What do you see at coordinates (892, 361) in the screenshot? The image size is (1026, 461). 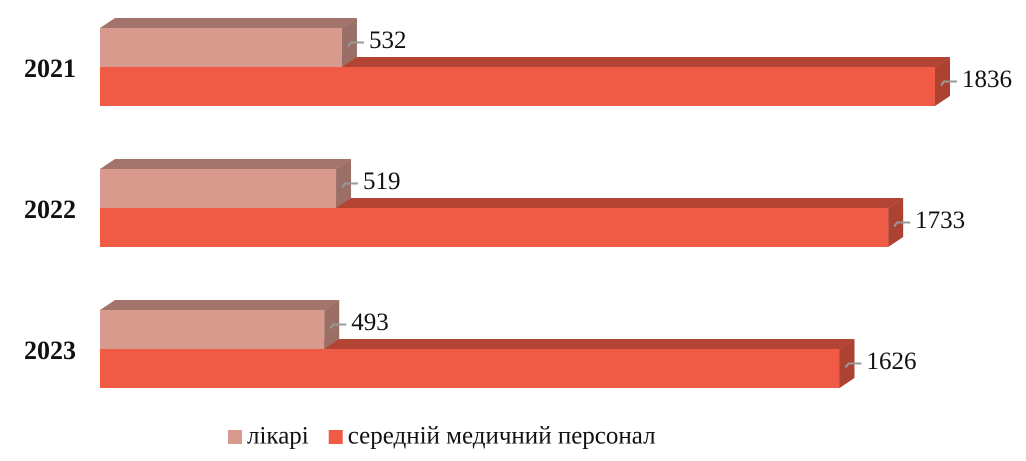 I see `value-label: 1626` at bounding box center [892, 361].